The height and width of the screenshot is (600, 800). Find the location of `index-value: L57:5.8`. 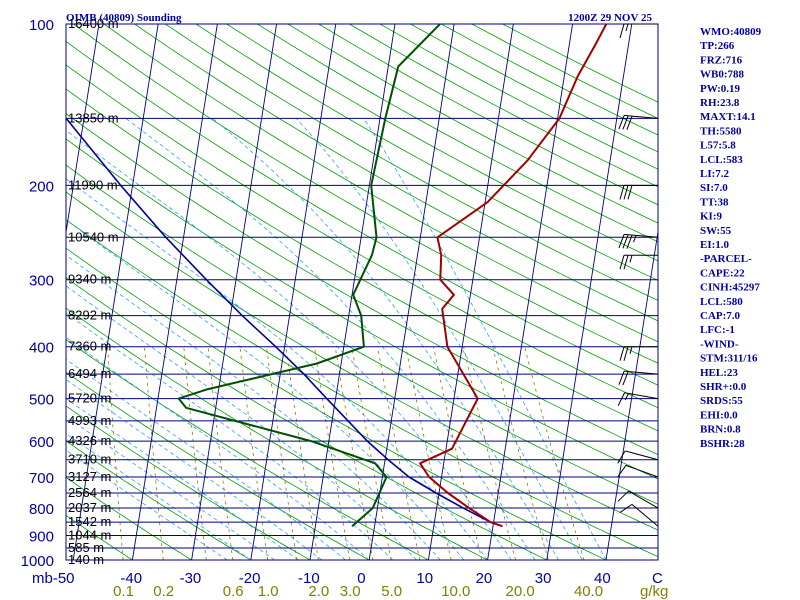

index-value: L57:5.8 is located at coordinates (718, 146).